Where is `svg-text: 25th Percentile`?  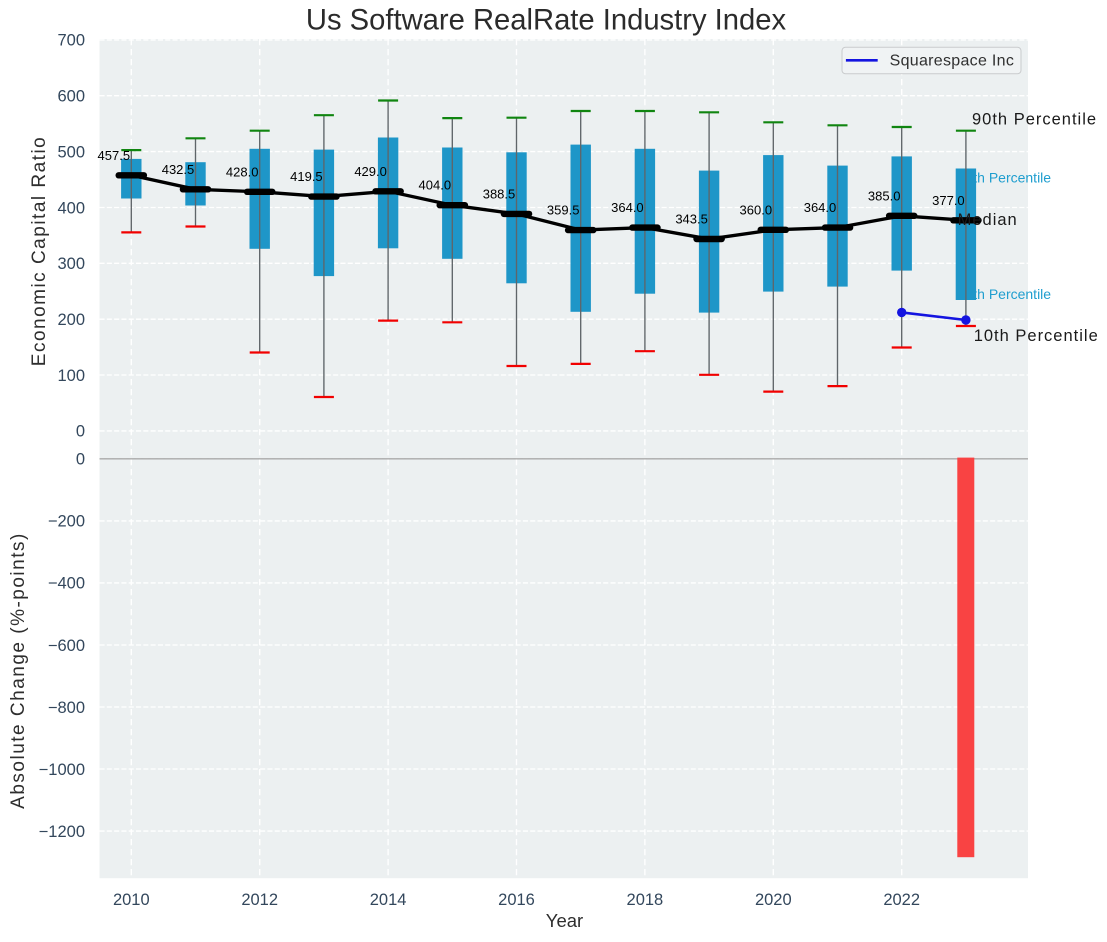 svg-text: 25th Percentile is located at coordinates (1005, 294).